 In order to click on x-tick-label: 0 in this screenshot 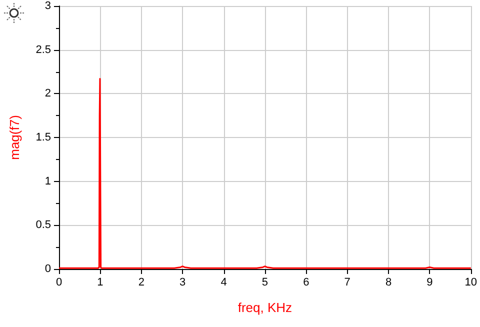, I will do `click(59, 282)`.